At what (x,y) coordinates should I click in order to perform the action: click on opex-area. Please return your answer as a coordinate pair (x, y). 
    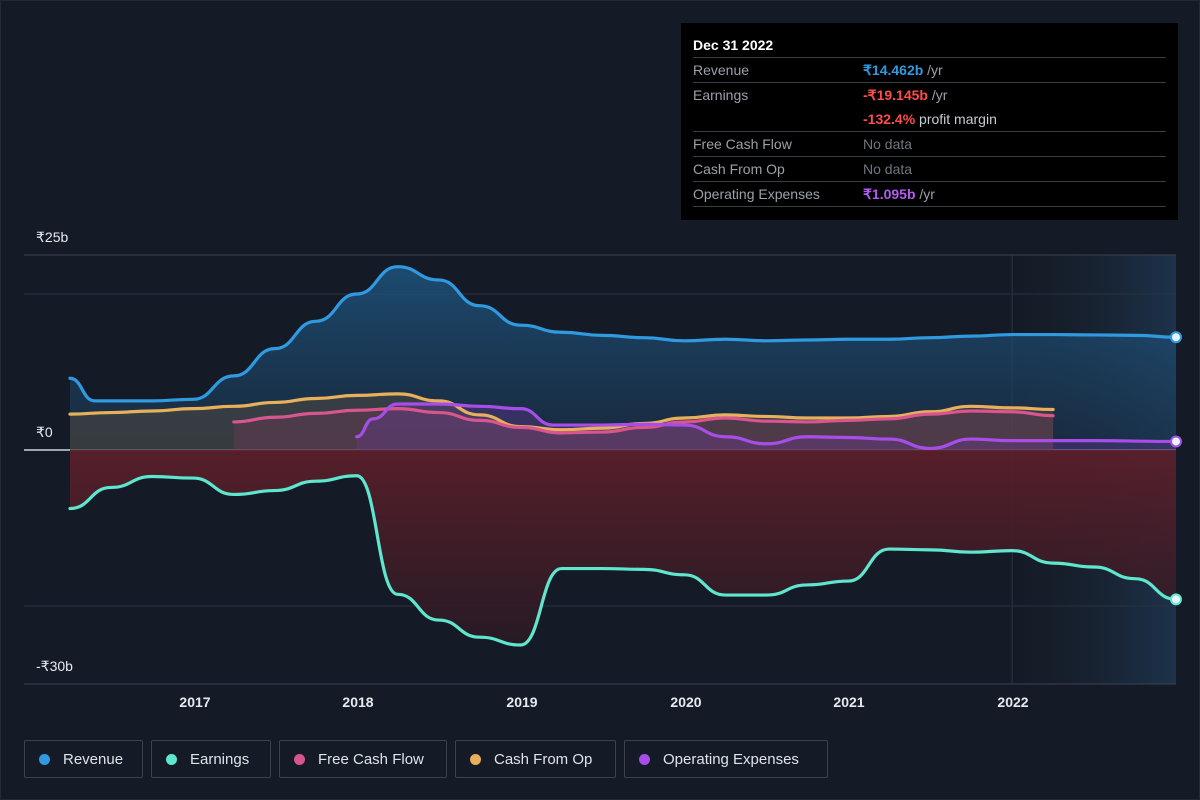
    Looking at the image, I should click on (766, 426).